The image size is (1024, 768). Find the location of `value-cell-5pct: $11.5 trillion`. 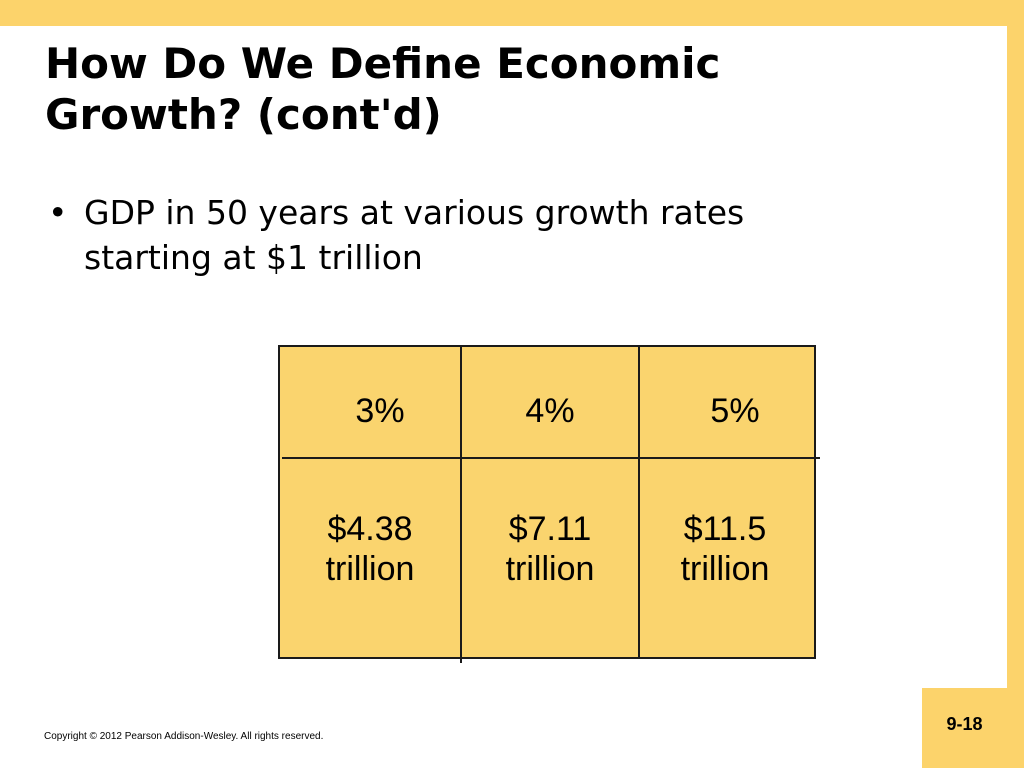

value-cell-5pct: $11.5 trillion is located at coordinates (725, 549).